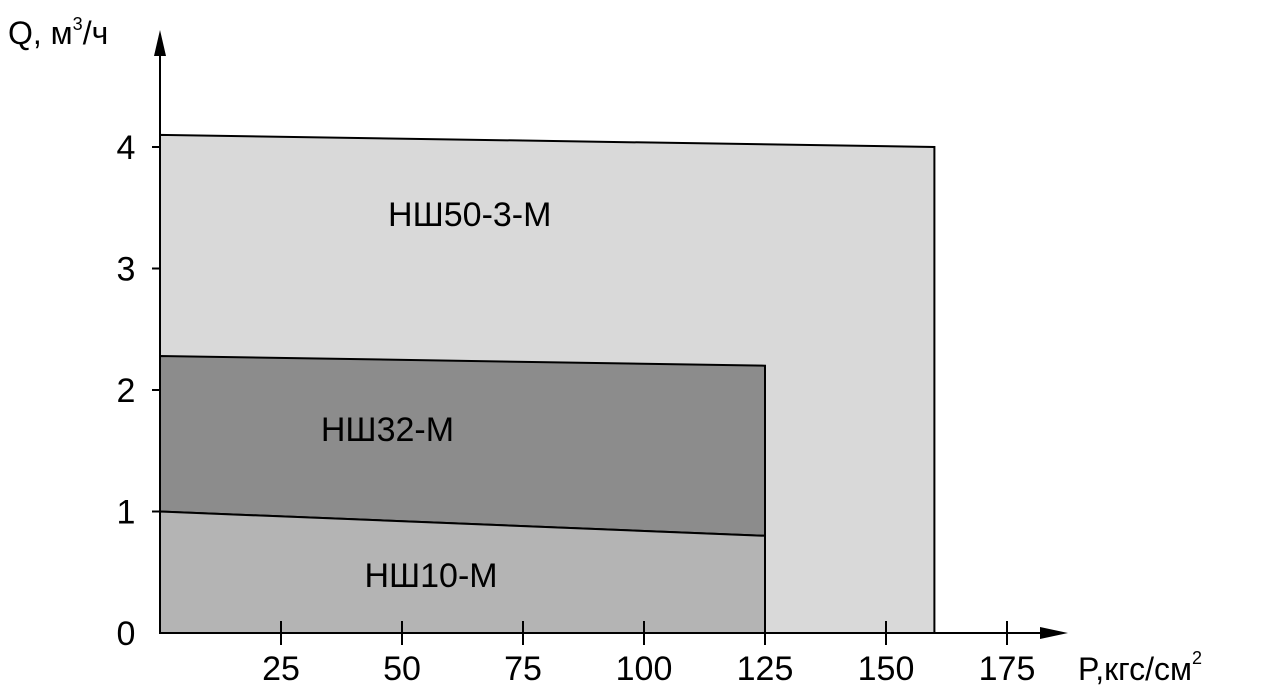 This screenshot has width=1264, height=690. Describe the element at coordinates (281, 669) in the screenshot. I see `x-tick-label: 25` at that location.